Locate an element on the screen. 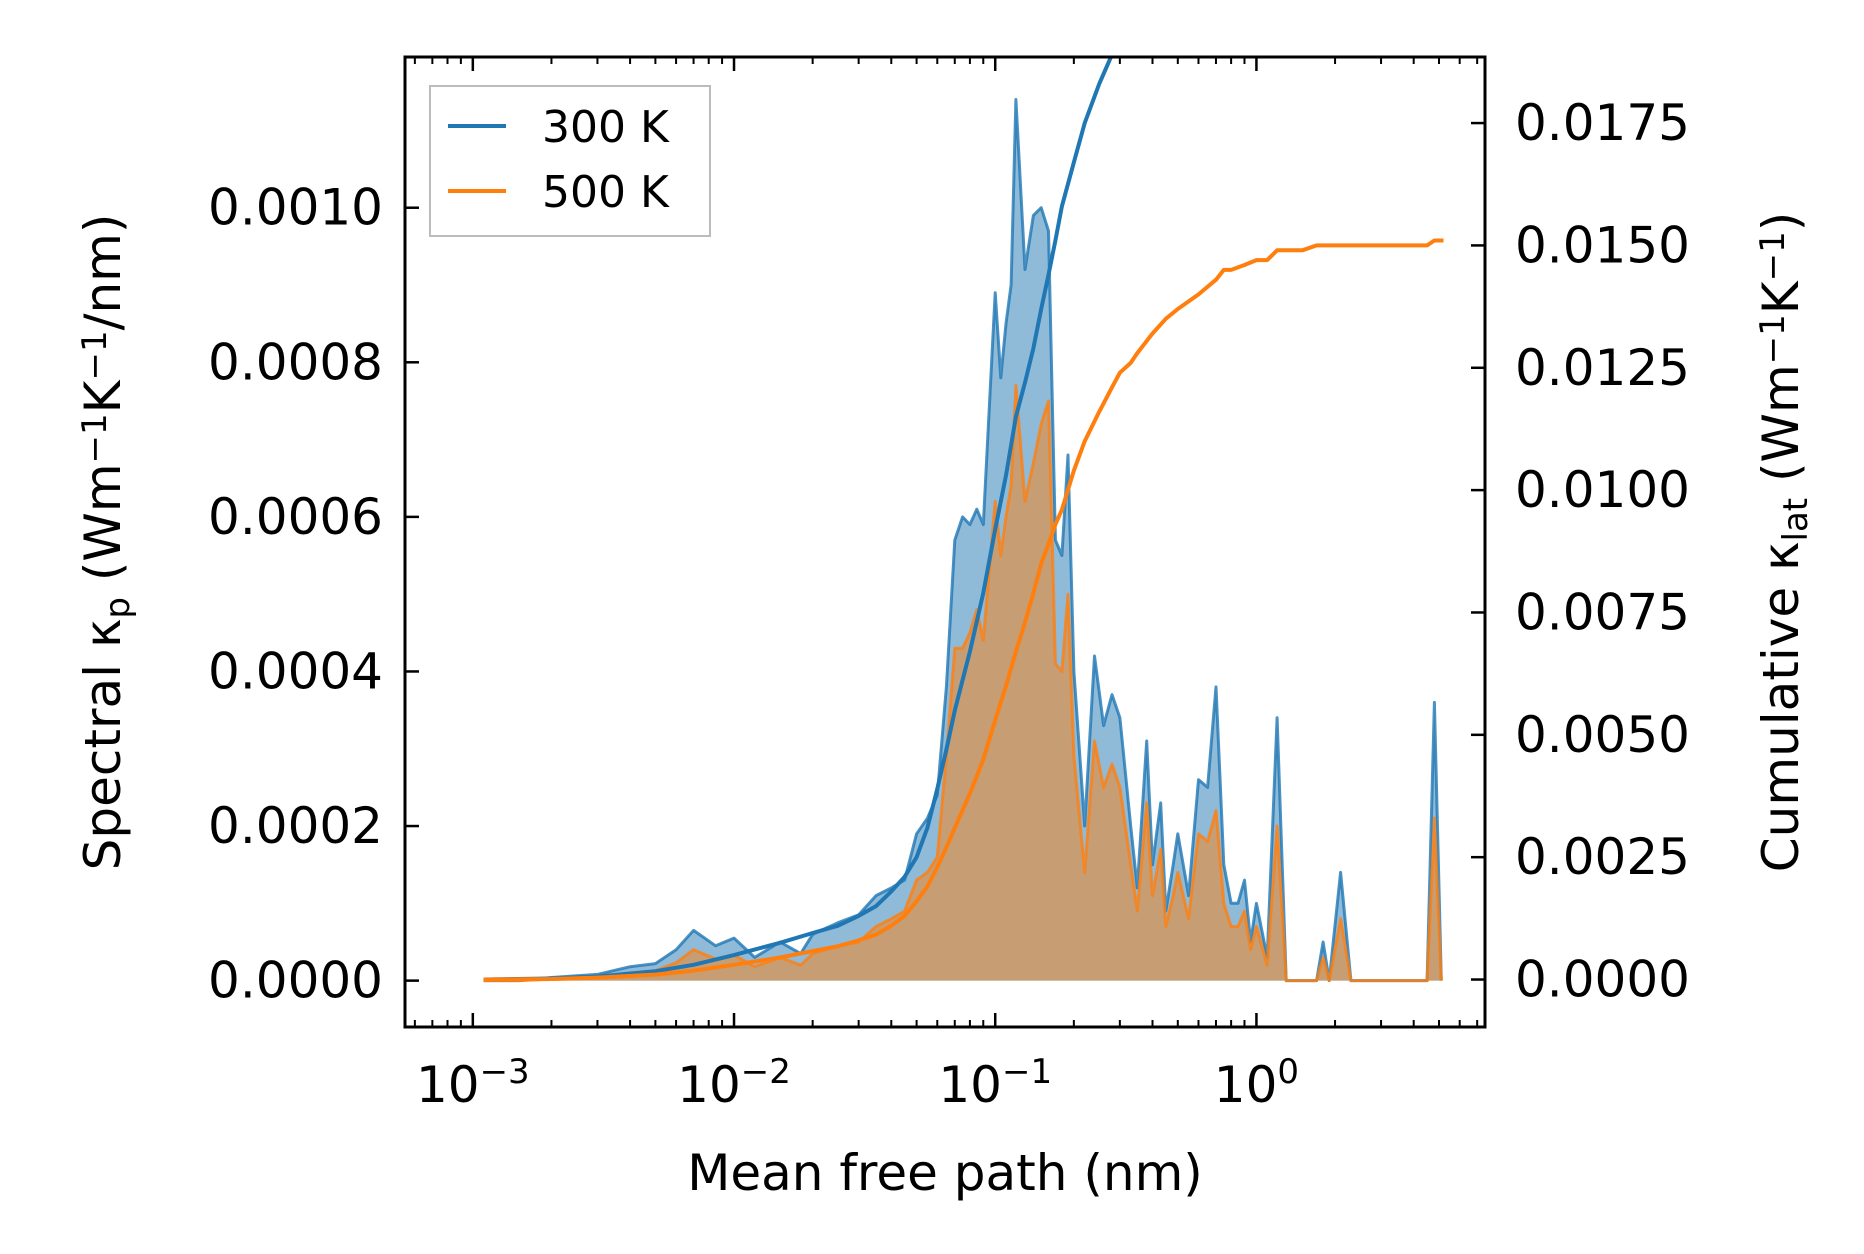 The width and height of the screenshot is (1864, 1254). y-axis-label: Spectral κp (Wm−1K−1/nm) is located at coordinates (106, 542).